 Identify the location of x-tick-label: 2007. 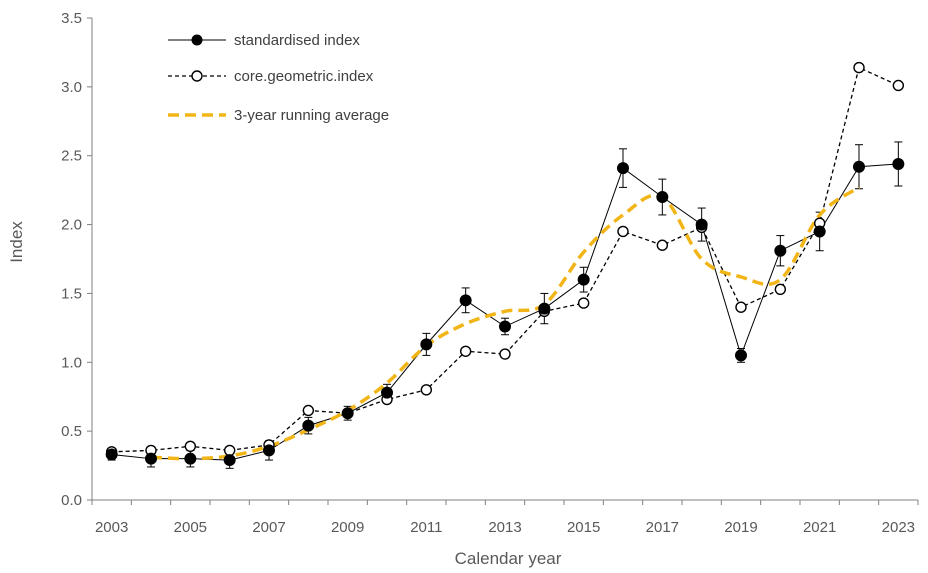
(268, 527).